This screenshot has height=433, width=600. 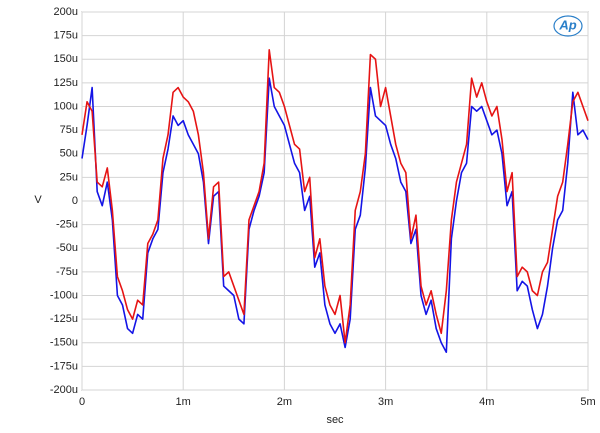 What do you see at coordinates (64, 295) in the screenshot?
I see `y-tick-label: -100u` at bounding box center [64, 295].